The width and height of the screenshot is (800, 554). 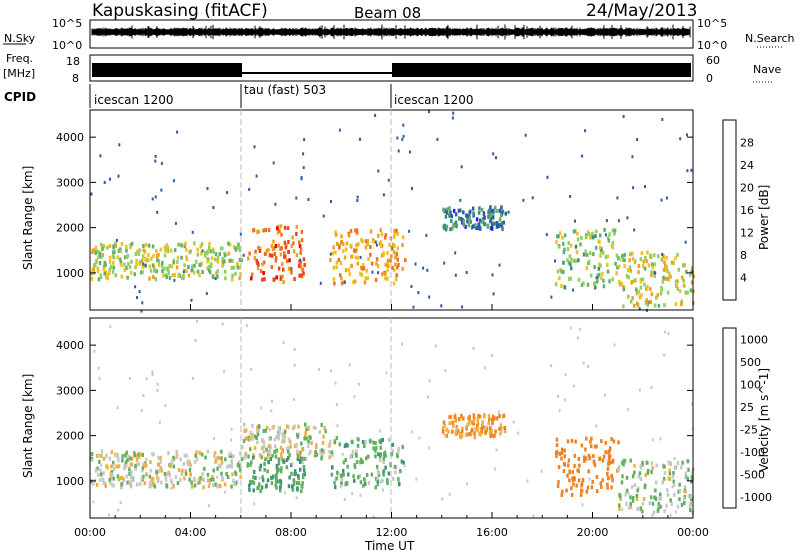 I want to click on x-tick-label: 00:00, so click(x=693, y=532).